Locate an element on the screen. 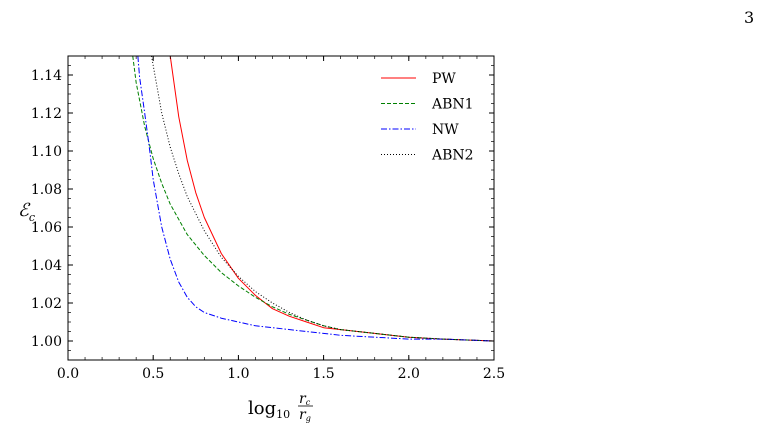  page-number: 3 is located at coordinates (749, 17).